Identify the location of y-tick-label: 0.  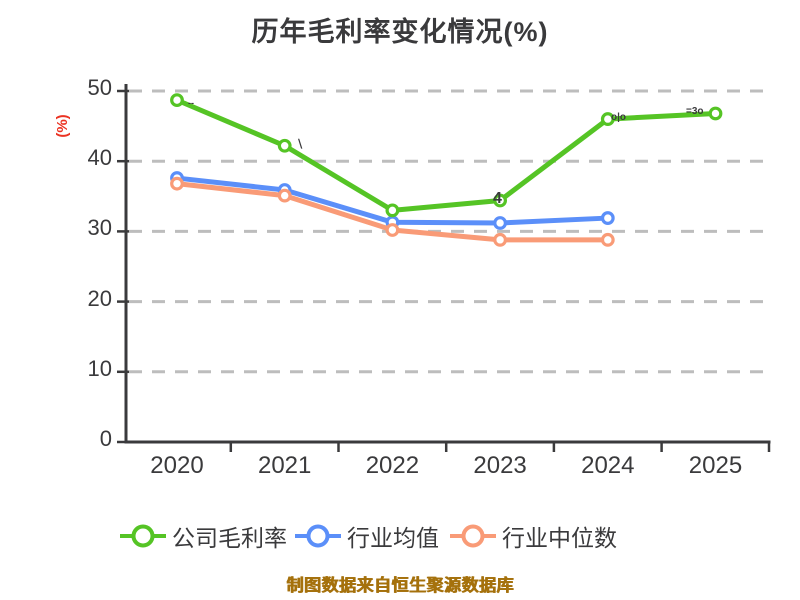
(105, 438).